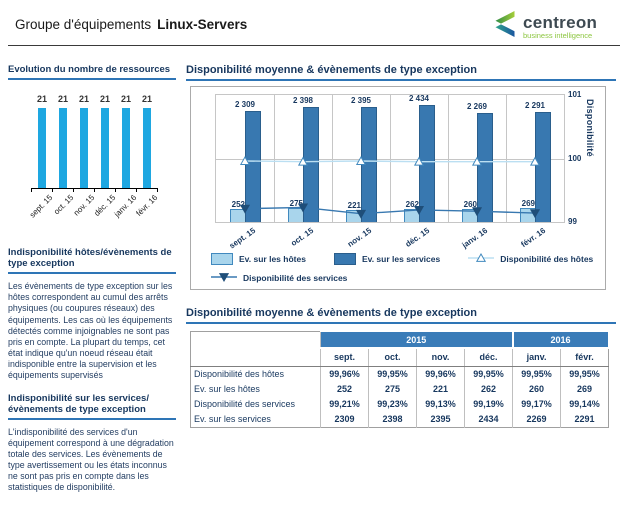 Image resolution: width=628 pixels, height=523 pixels. What do you see at coordinates (303, 100) in the screenshot?
I see `service-events-value: 2 398` at bounding box center [303, 100].